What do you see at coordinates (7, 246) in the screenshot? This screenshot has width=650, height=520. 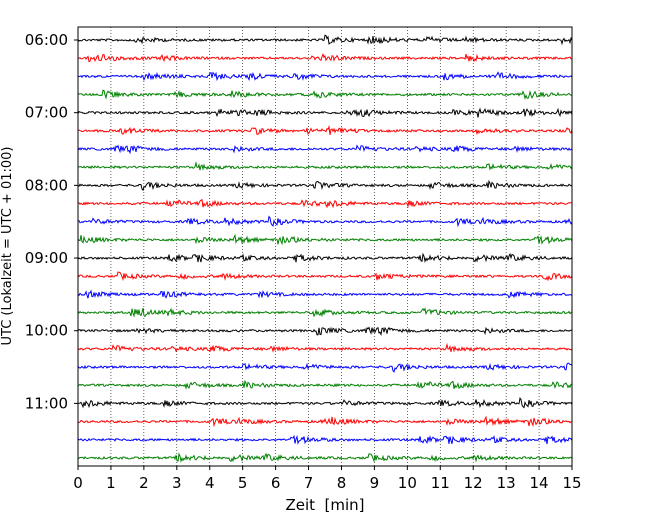 I see `y-axis-label: UTC (Lokalzeit = UTC + 01:00)` at bounding box center [7, 246].